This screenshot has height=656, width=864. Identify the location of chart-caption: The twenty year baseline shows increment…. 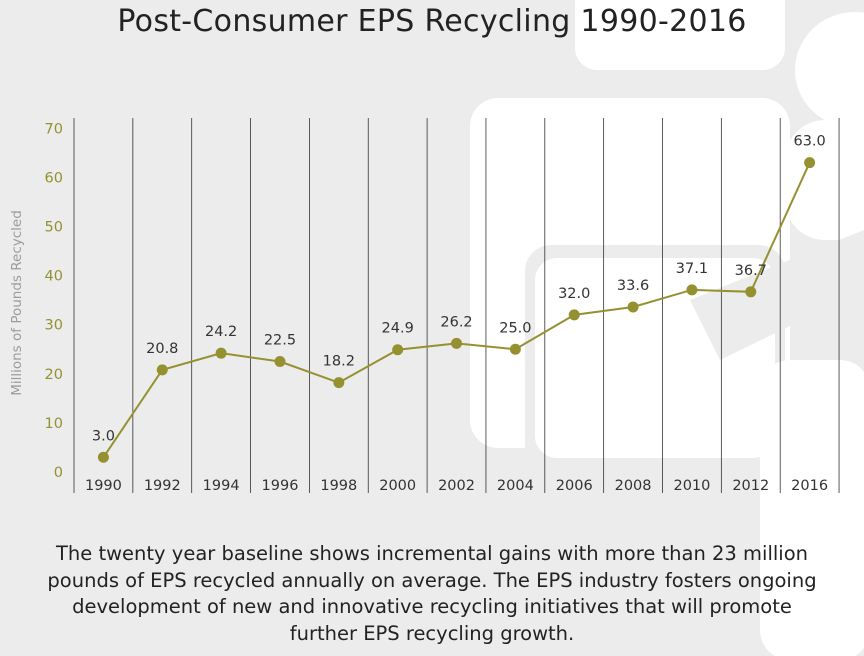
(432, 593).